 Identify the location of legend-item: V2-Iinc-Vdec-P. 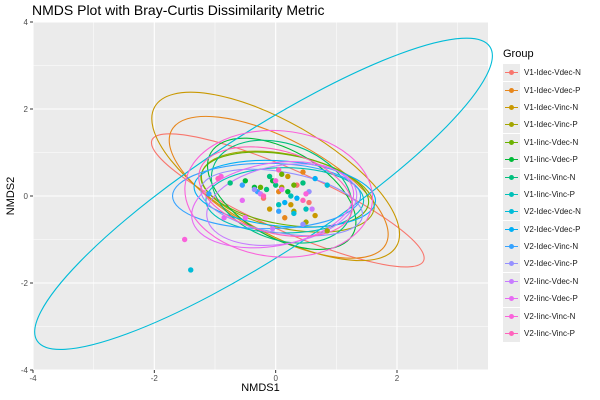
(549, 299).